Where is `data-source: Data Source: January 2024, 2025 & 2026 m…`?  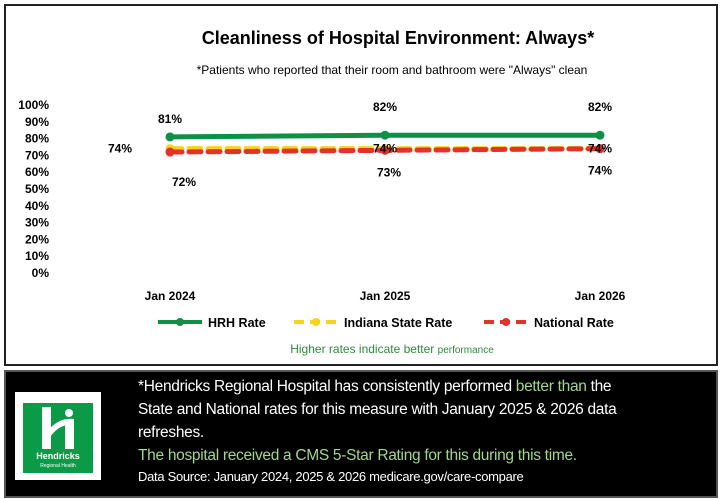 data-source: Data Source: January 2024, 2025 & 2026 m… is located at coordinates (331, 476).